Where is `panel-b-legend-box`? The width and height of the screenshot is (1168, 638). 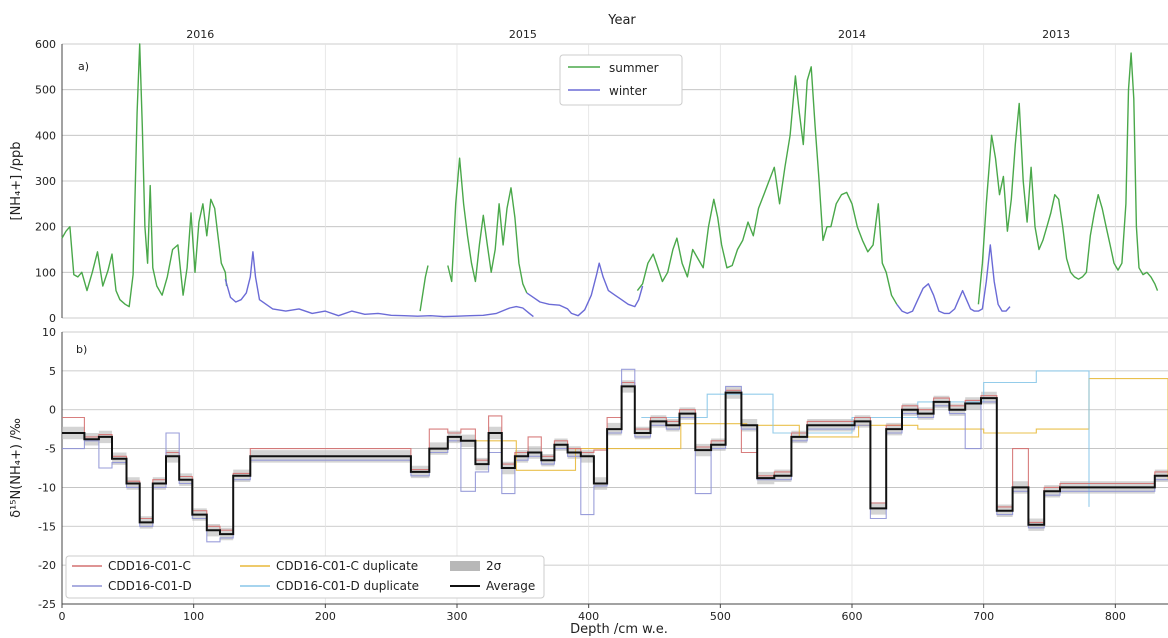 panel-b-legend-box is located at coordinates (305, 577).